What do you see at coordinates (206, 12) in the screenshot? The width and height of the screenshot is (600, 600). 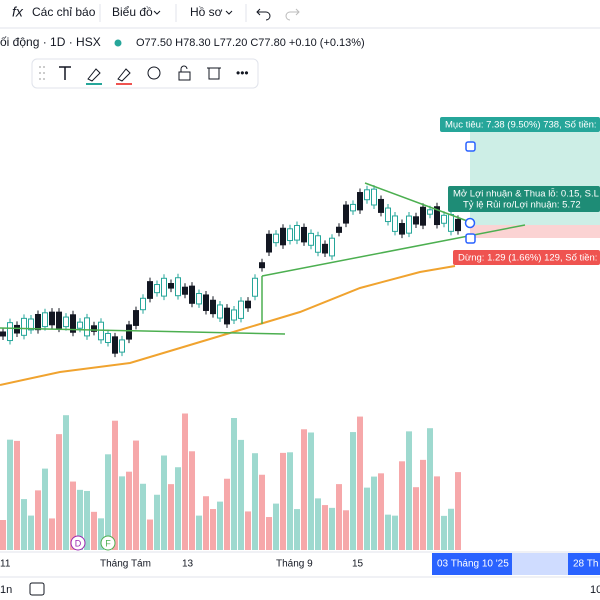 I see `profile-button: Hồ sơ` at bounding box center [206, 12].